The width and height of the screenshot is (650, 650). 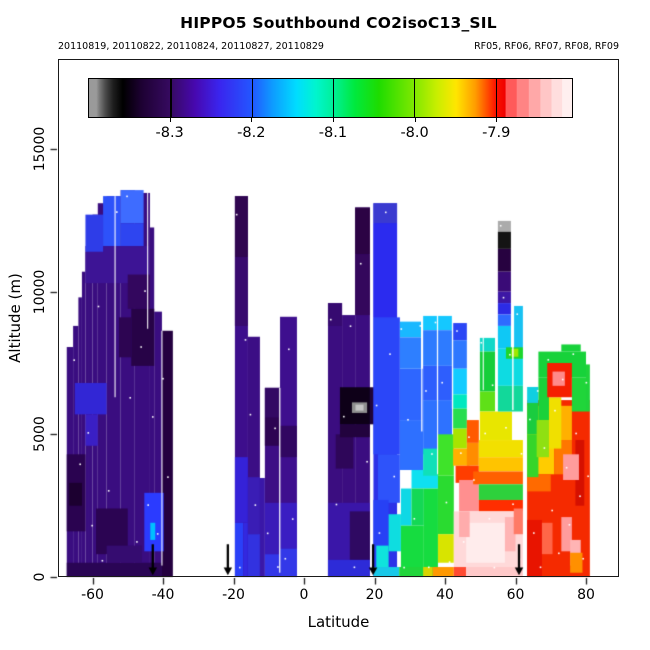 What do you see at coordinates (251, 133) in the screenshot?
I see `colorbar-tick-label: -8.2` at bounding box center [251, 133].